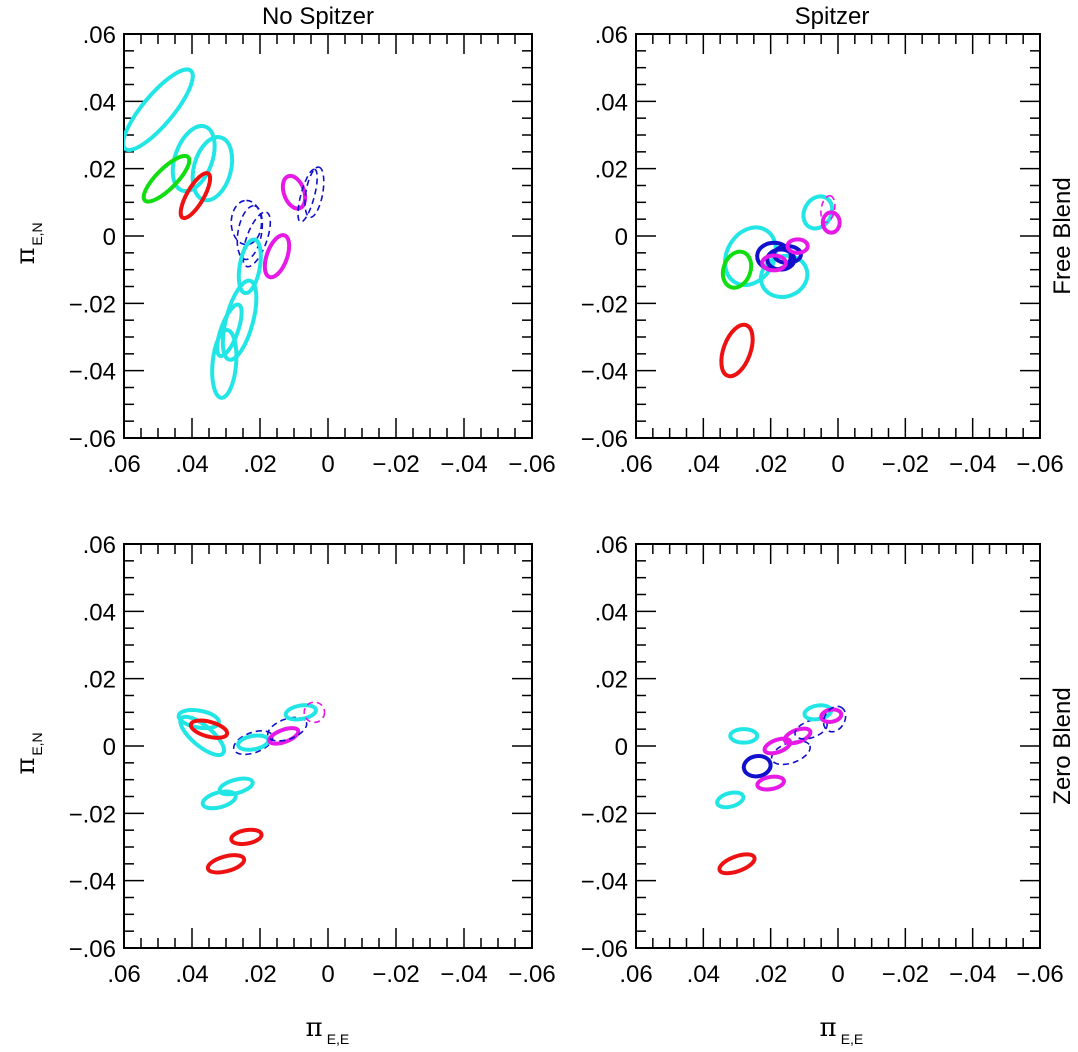 The width and height of the screenshot is (1078, 1052). What do you see at coordinates (1062, 235) in the screenshot?
I see `row-title-free-blend: Free Blend` at bounding box center [1062, 235].